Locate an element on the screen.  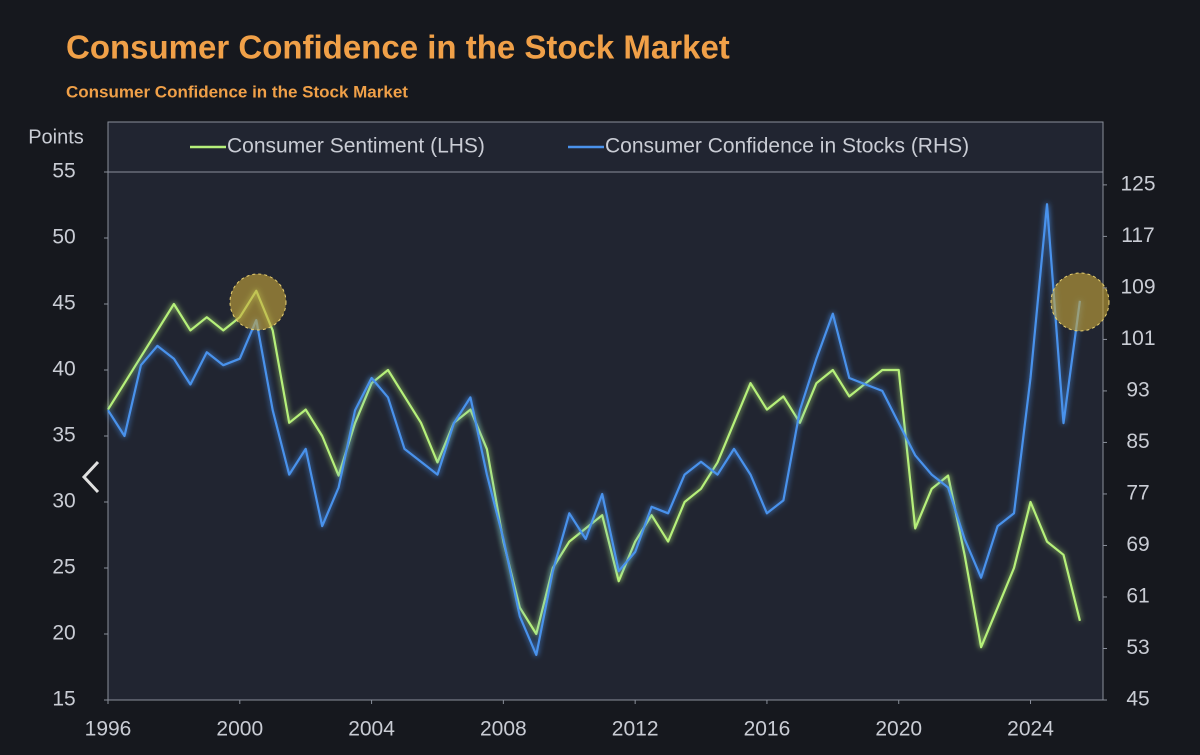
y2-tick-label: 125 is located at coordinates (1137, 183).